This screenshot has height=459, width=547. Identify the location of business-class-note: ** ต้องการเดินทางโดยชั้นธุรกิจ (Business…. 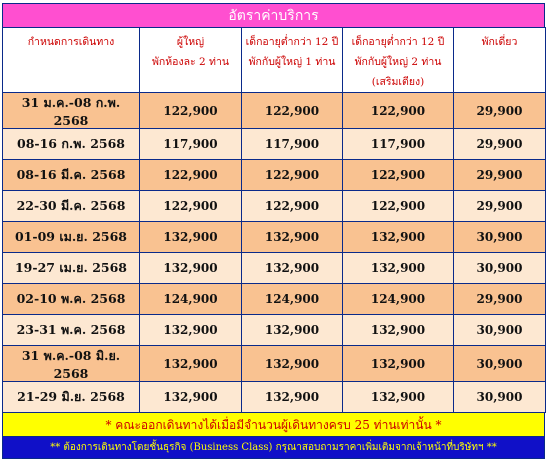
(273, 448).